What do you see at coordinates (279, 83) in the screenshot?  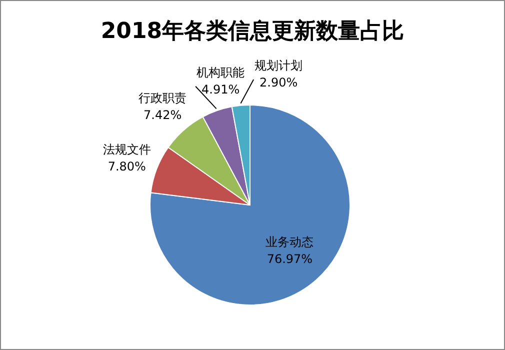 I see `data-label: 2.90%` at bounding box center [279, 83].